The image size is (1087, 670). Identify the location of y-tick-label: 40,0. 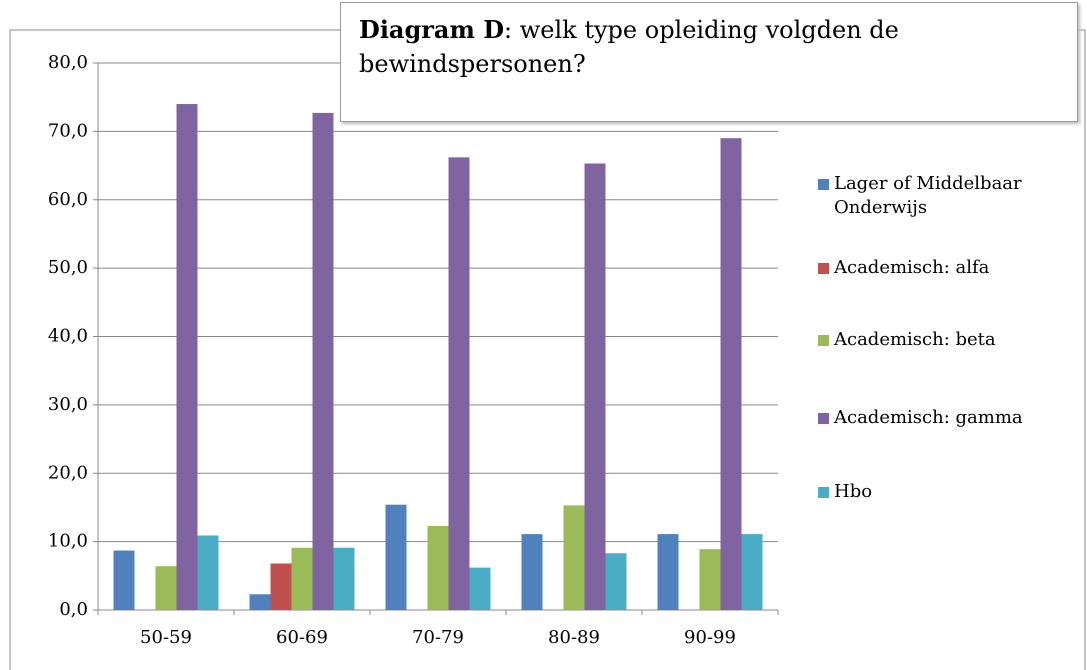
(68, 336).